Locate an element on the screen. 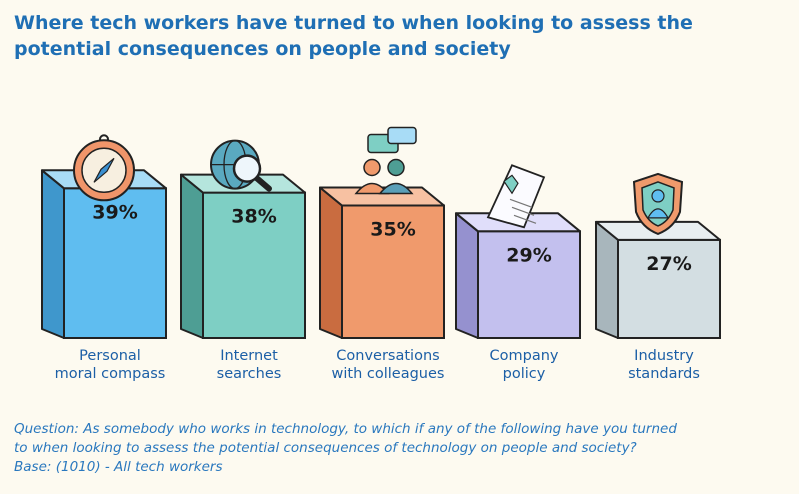 The height and width of the screenshot is (494, 799). compass-icon is located at coordinates (104, 168).